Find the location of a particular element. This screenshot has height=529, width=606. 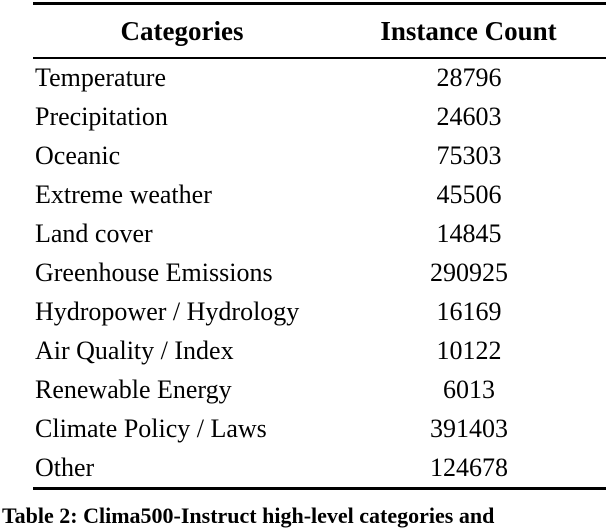

category-cell: Greenhouse Emissions is located at coordinates (154, 272).